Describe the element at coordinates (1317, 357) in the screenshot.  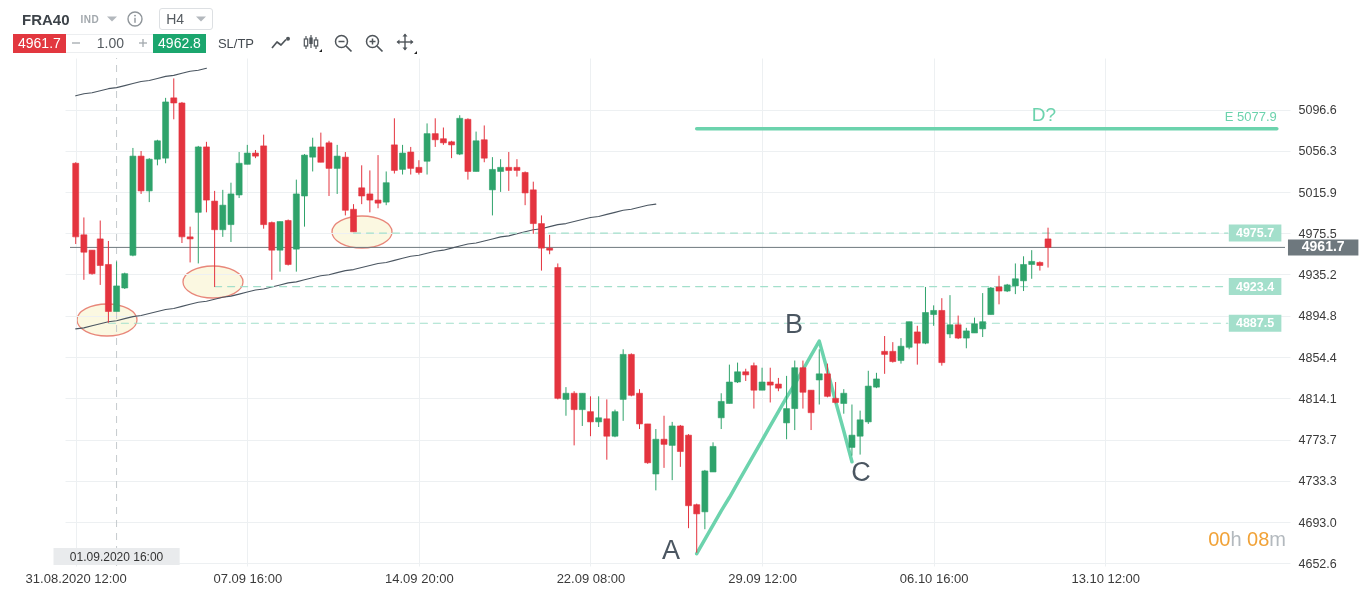
I see `y-tick-label: 4854.4` at that location.